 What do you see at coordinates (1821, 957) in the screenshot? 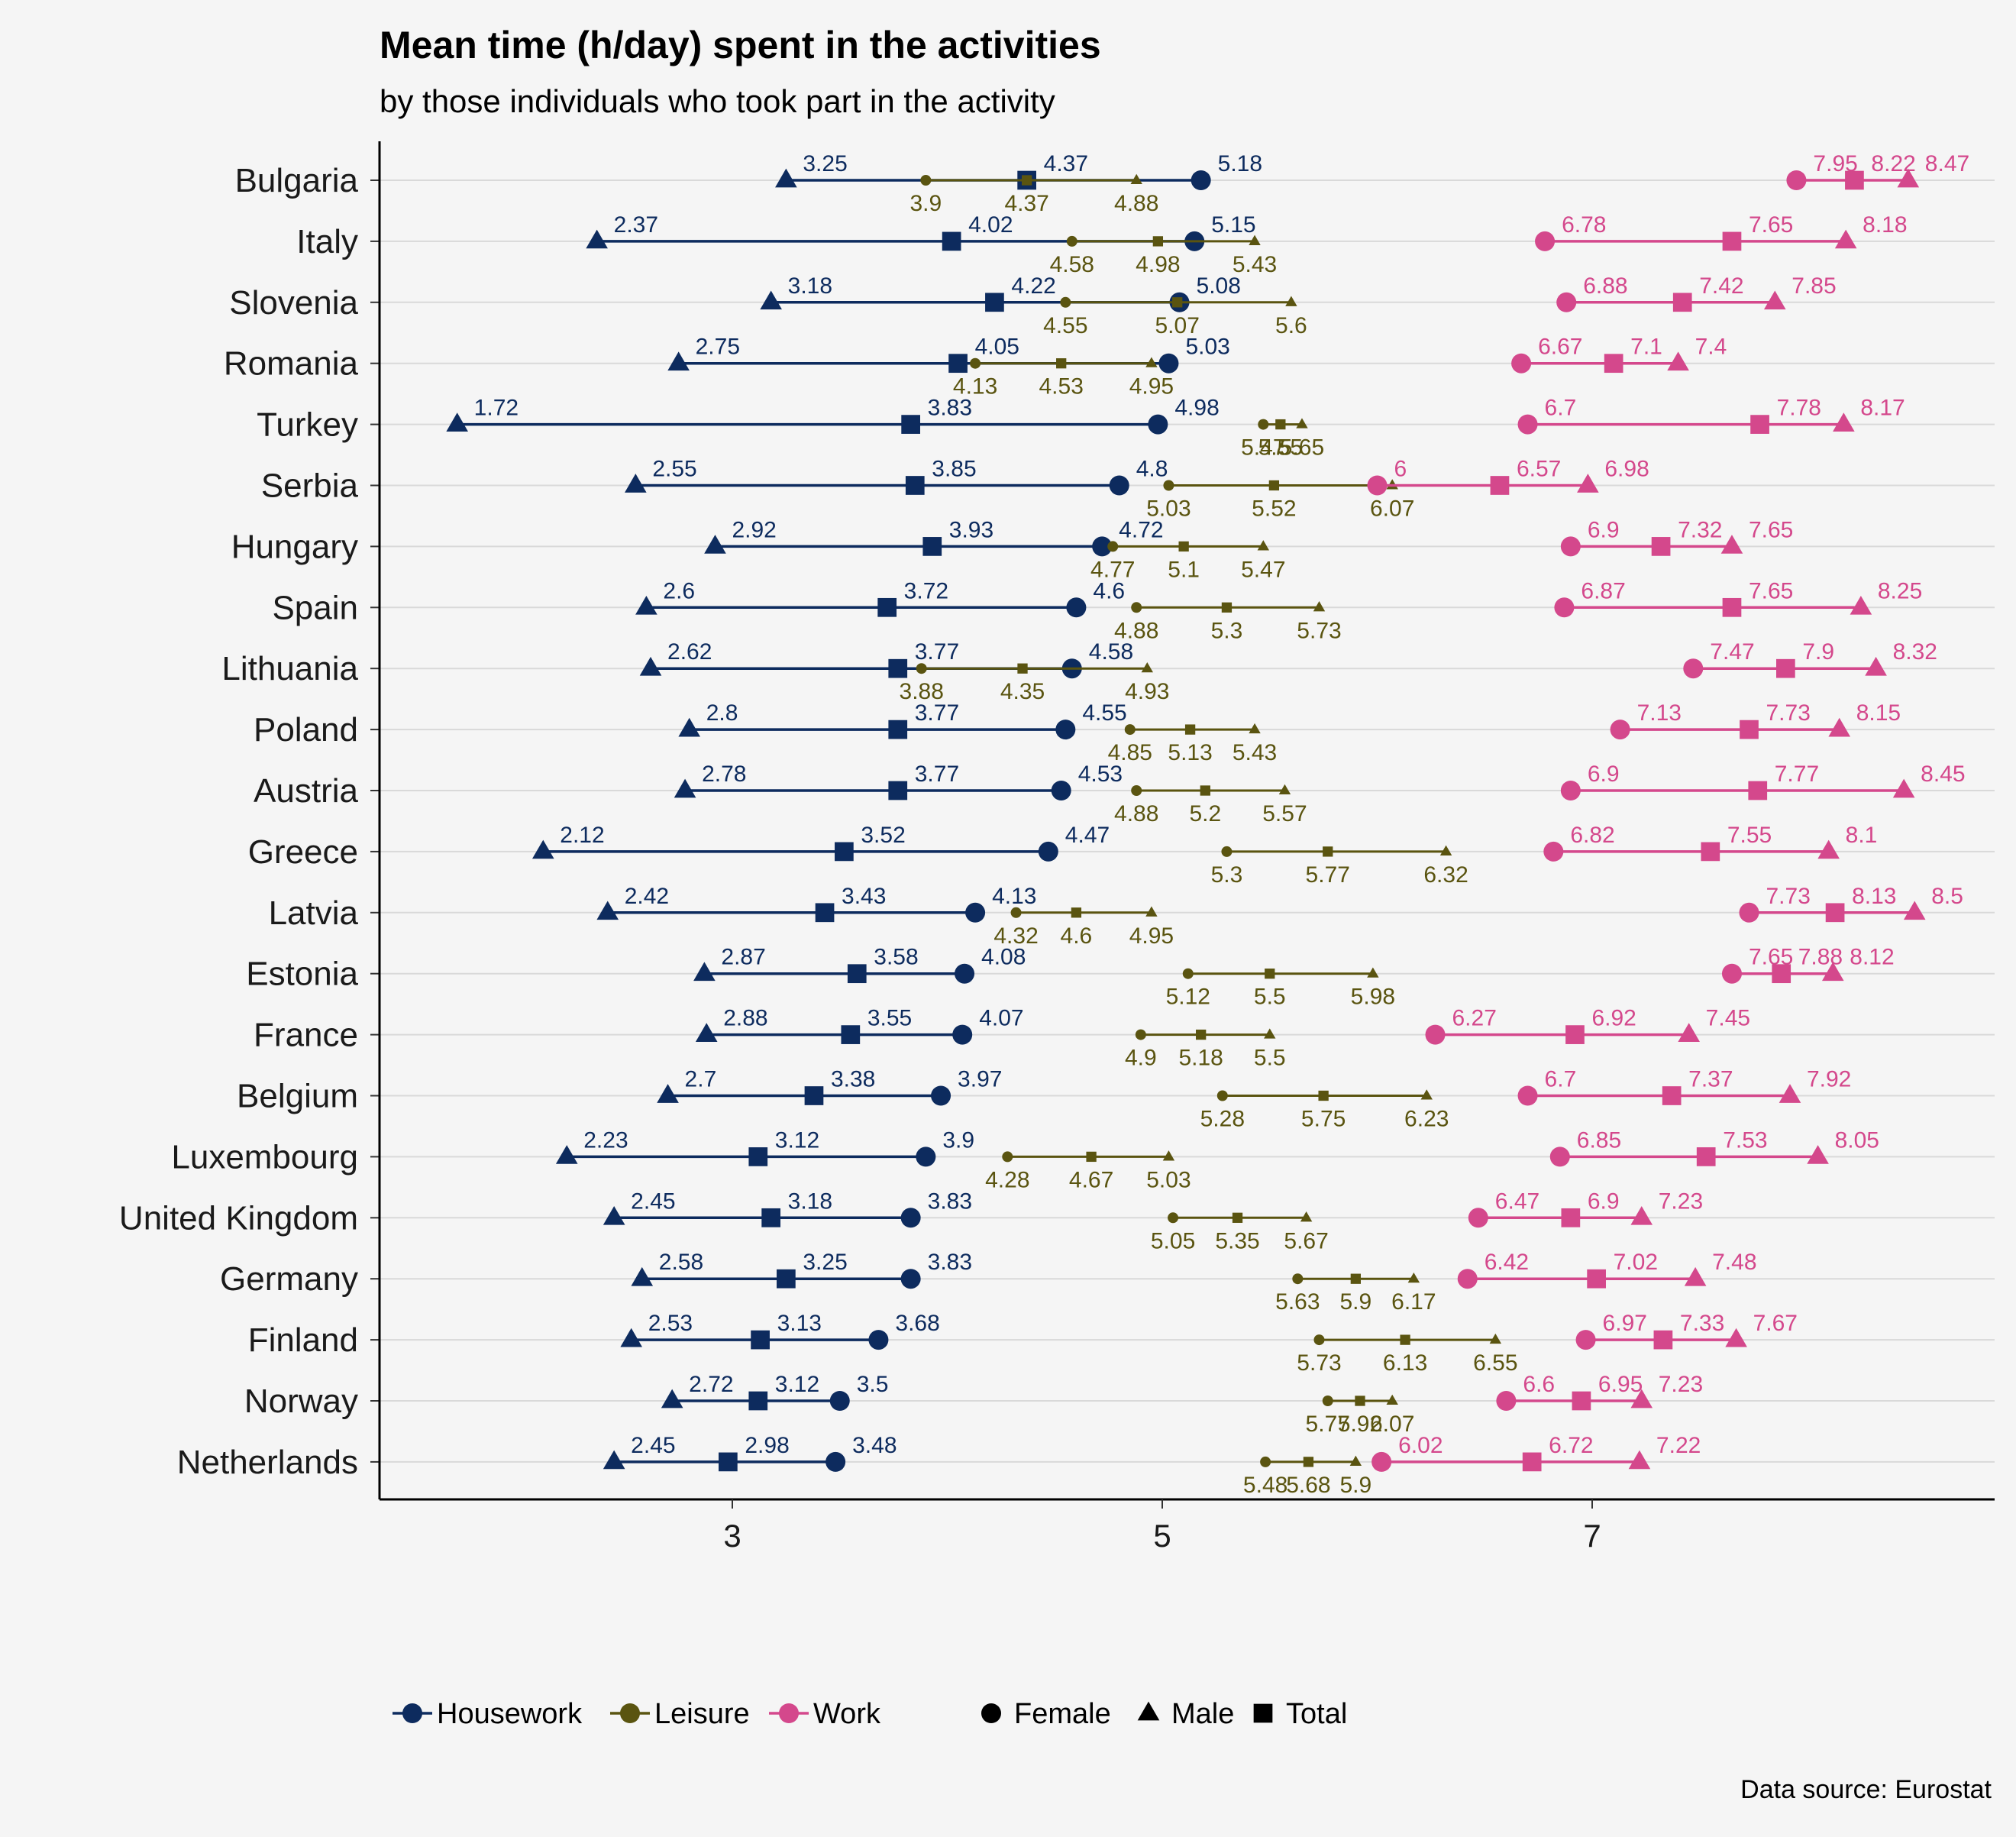
I see `work-value-label: 7.88` at bounding box center [1821, 957].